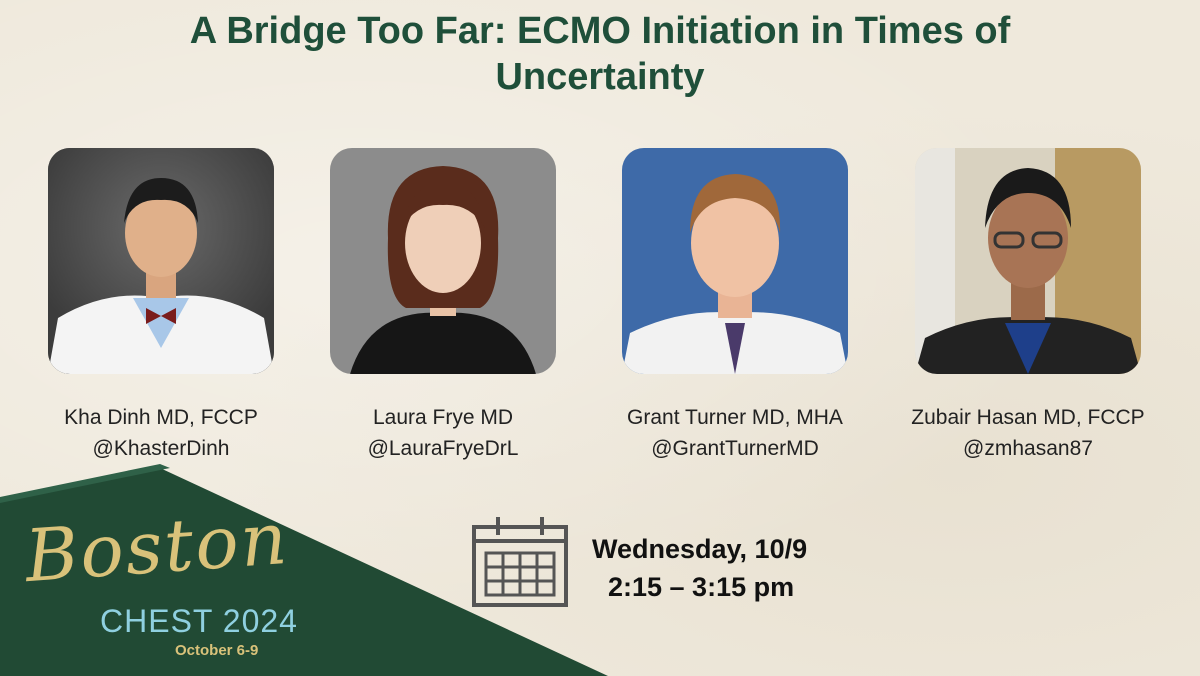 The height and width of the screenshot is (676, 1200). I want to click on speaker-name-2: Laura Frye MD, so click(443, 417).